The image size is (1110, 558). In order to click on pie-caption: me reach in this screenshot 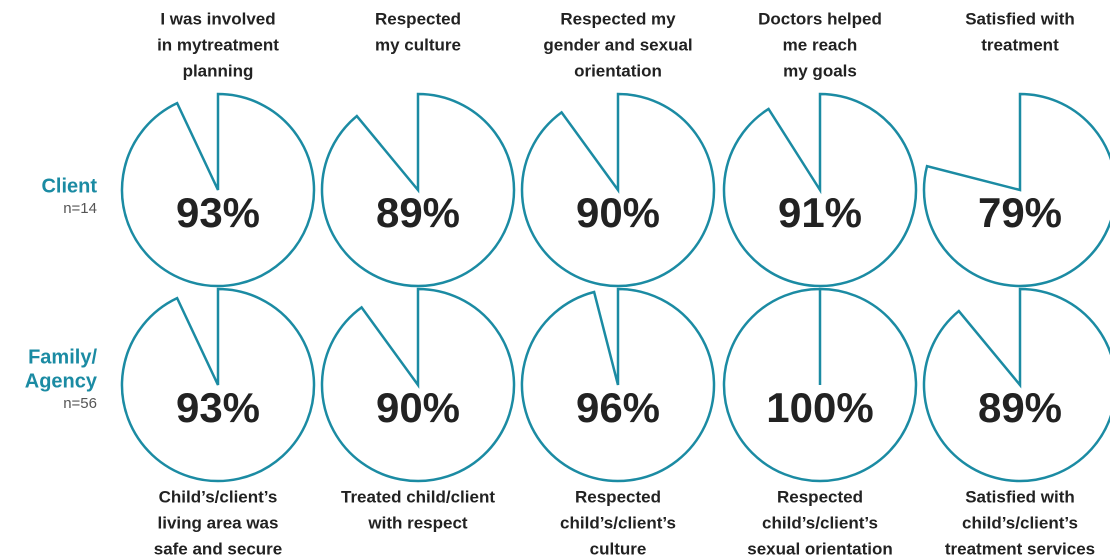, I will do `click(820, 44)`.